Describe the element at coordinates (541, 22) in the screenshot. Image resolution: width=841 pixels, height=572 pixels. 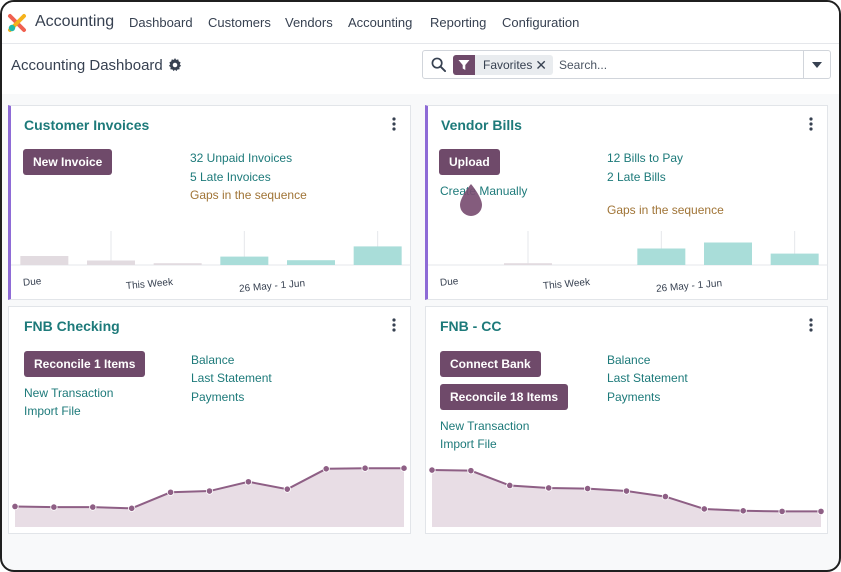
I see `menu-configuration: Configuration` at that location.